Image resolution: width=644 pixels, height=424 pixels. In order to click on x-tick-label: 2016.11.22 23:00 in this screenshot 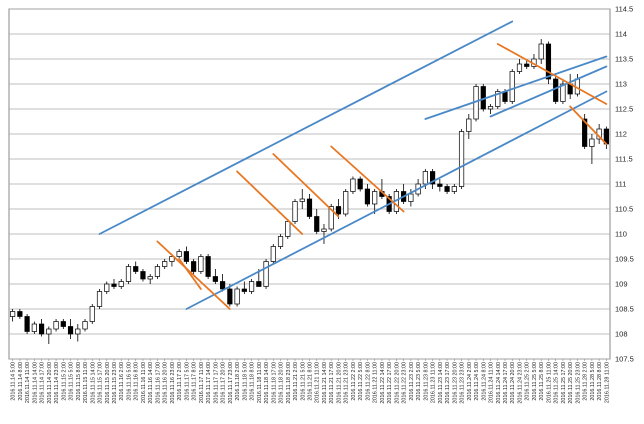, I will do `click(405, 383)`.